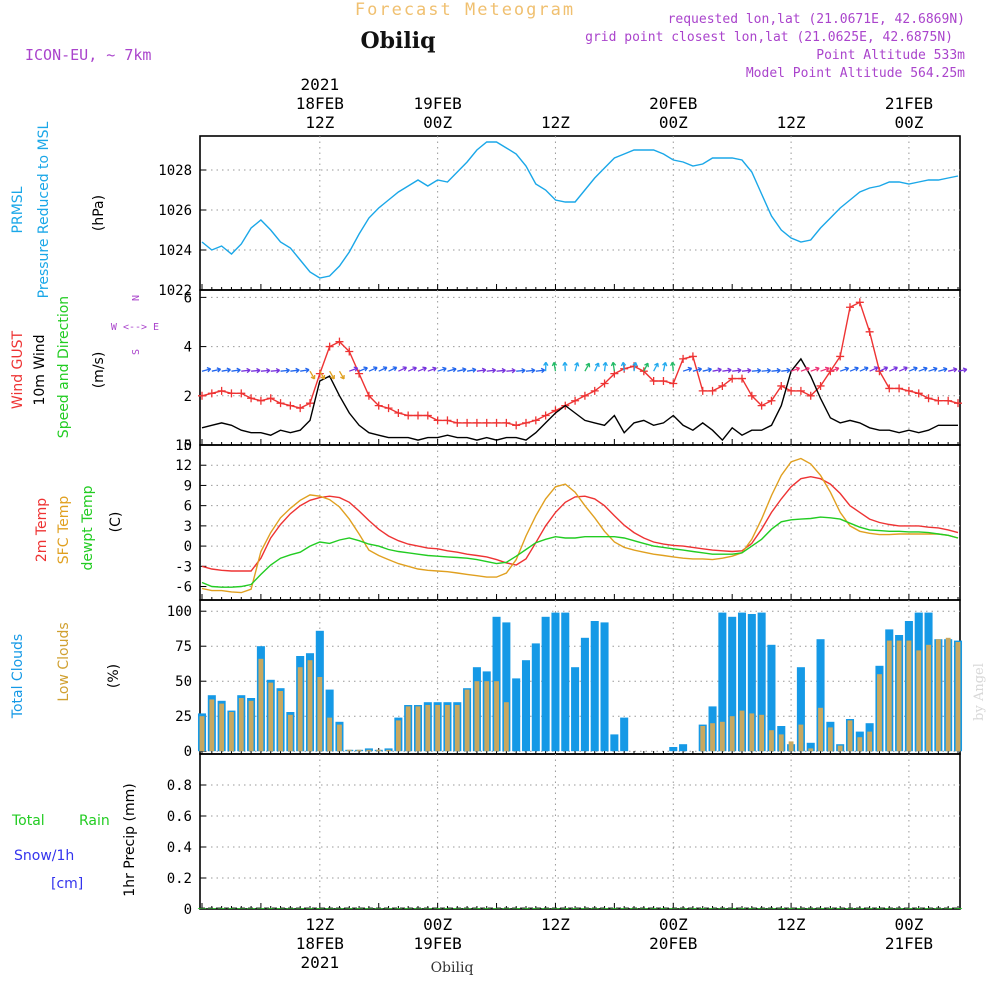  I want to click on time-label: 00Z, so click(437, 924).